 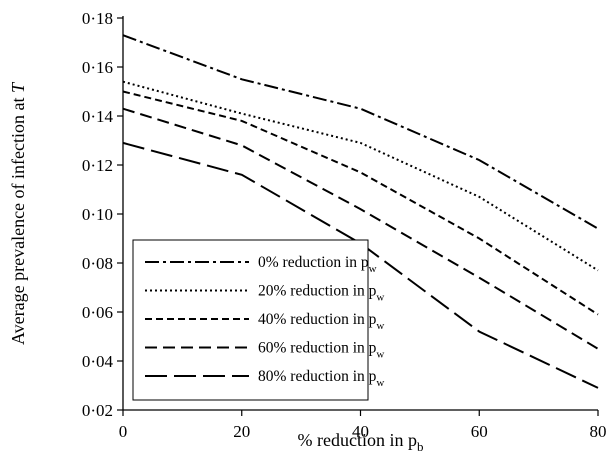 I want to click on x-axis-label: % reduction in pb, so click(x=361, y=441).